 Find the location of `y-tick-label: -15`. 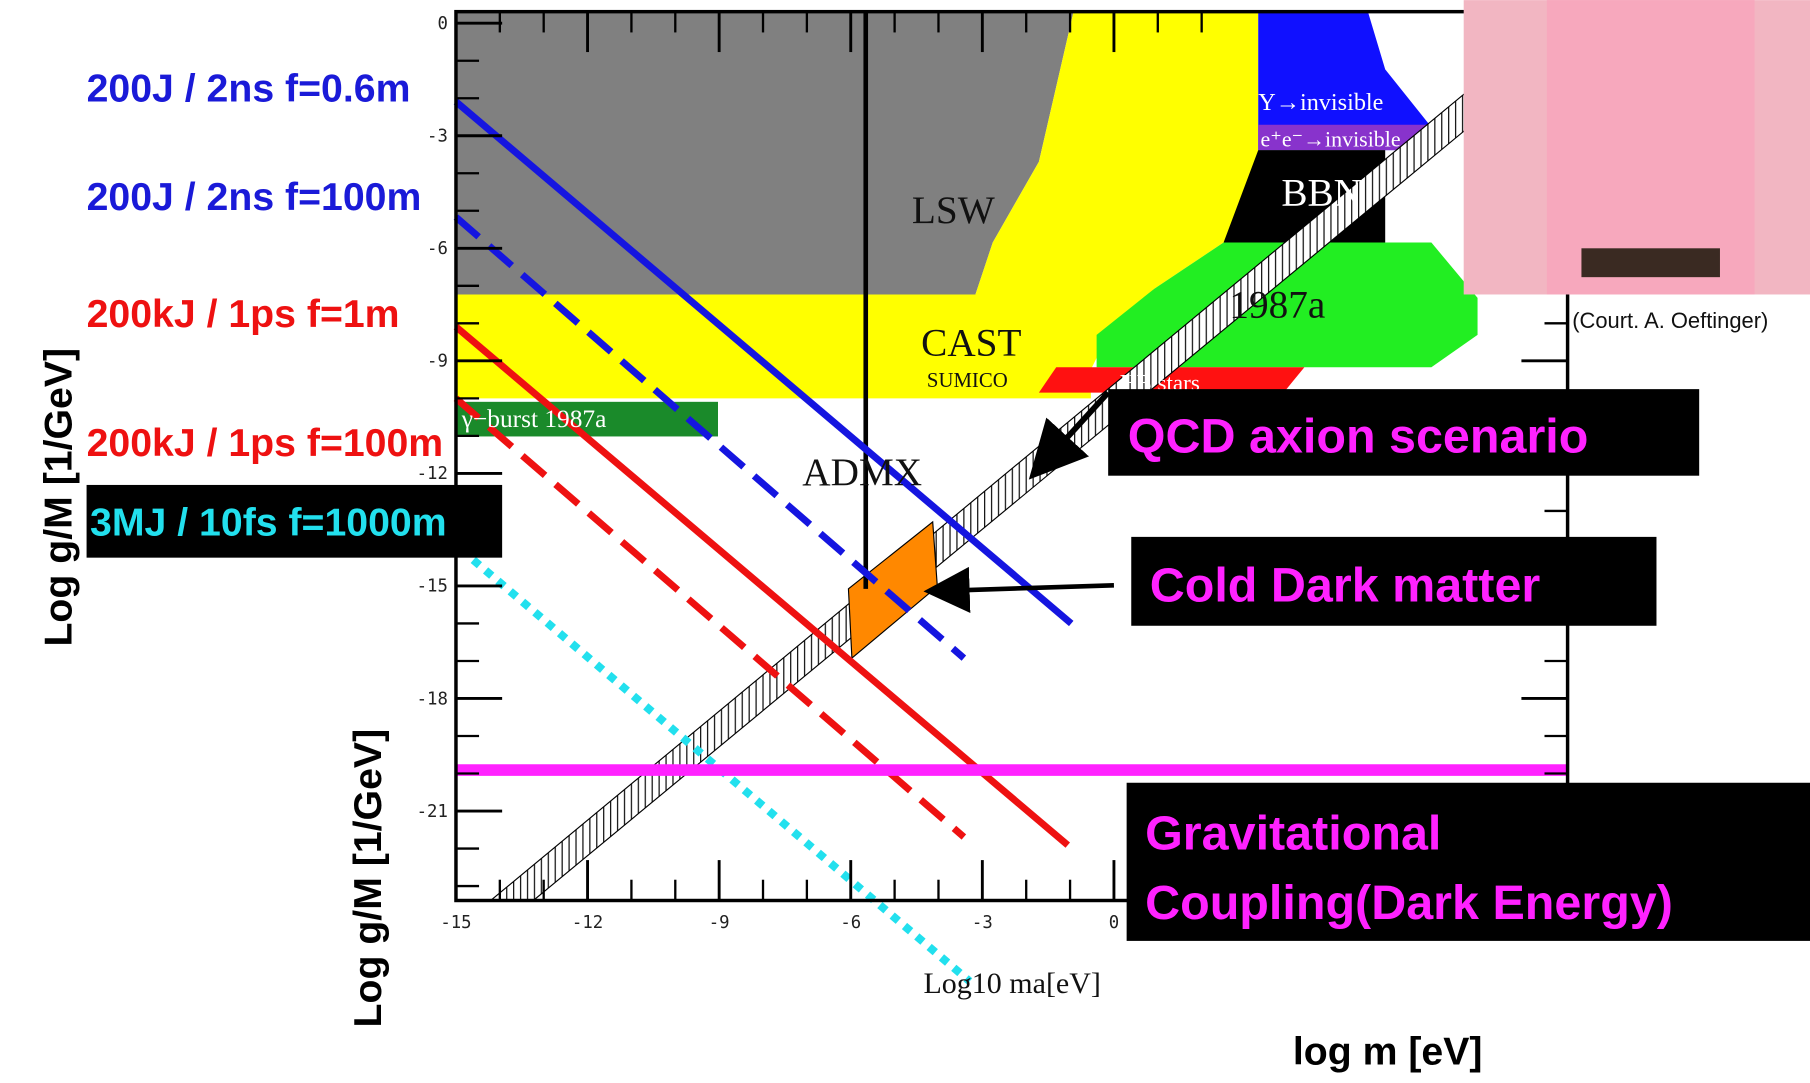

y-tick-label: -15 is located at coordinates (432, 587).